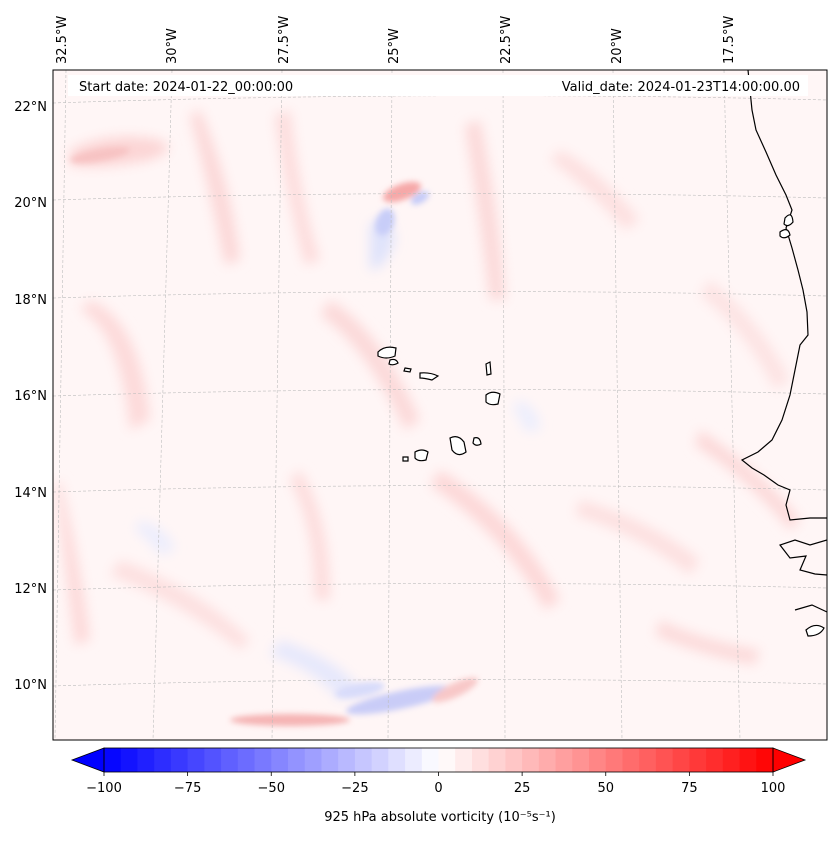 The width and height of the screenshot is (837, 843). Describe the element at coordinates (30, 589) in the screenshot. I see `lat-label: 12°N` at that location.